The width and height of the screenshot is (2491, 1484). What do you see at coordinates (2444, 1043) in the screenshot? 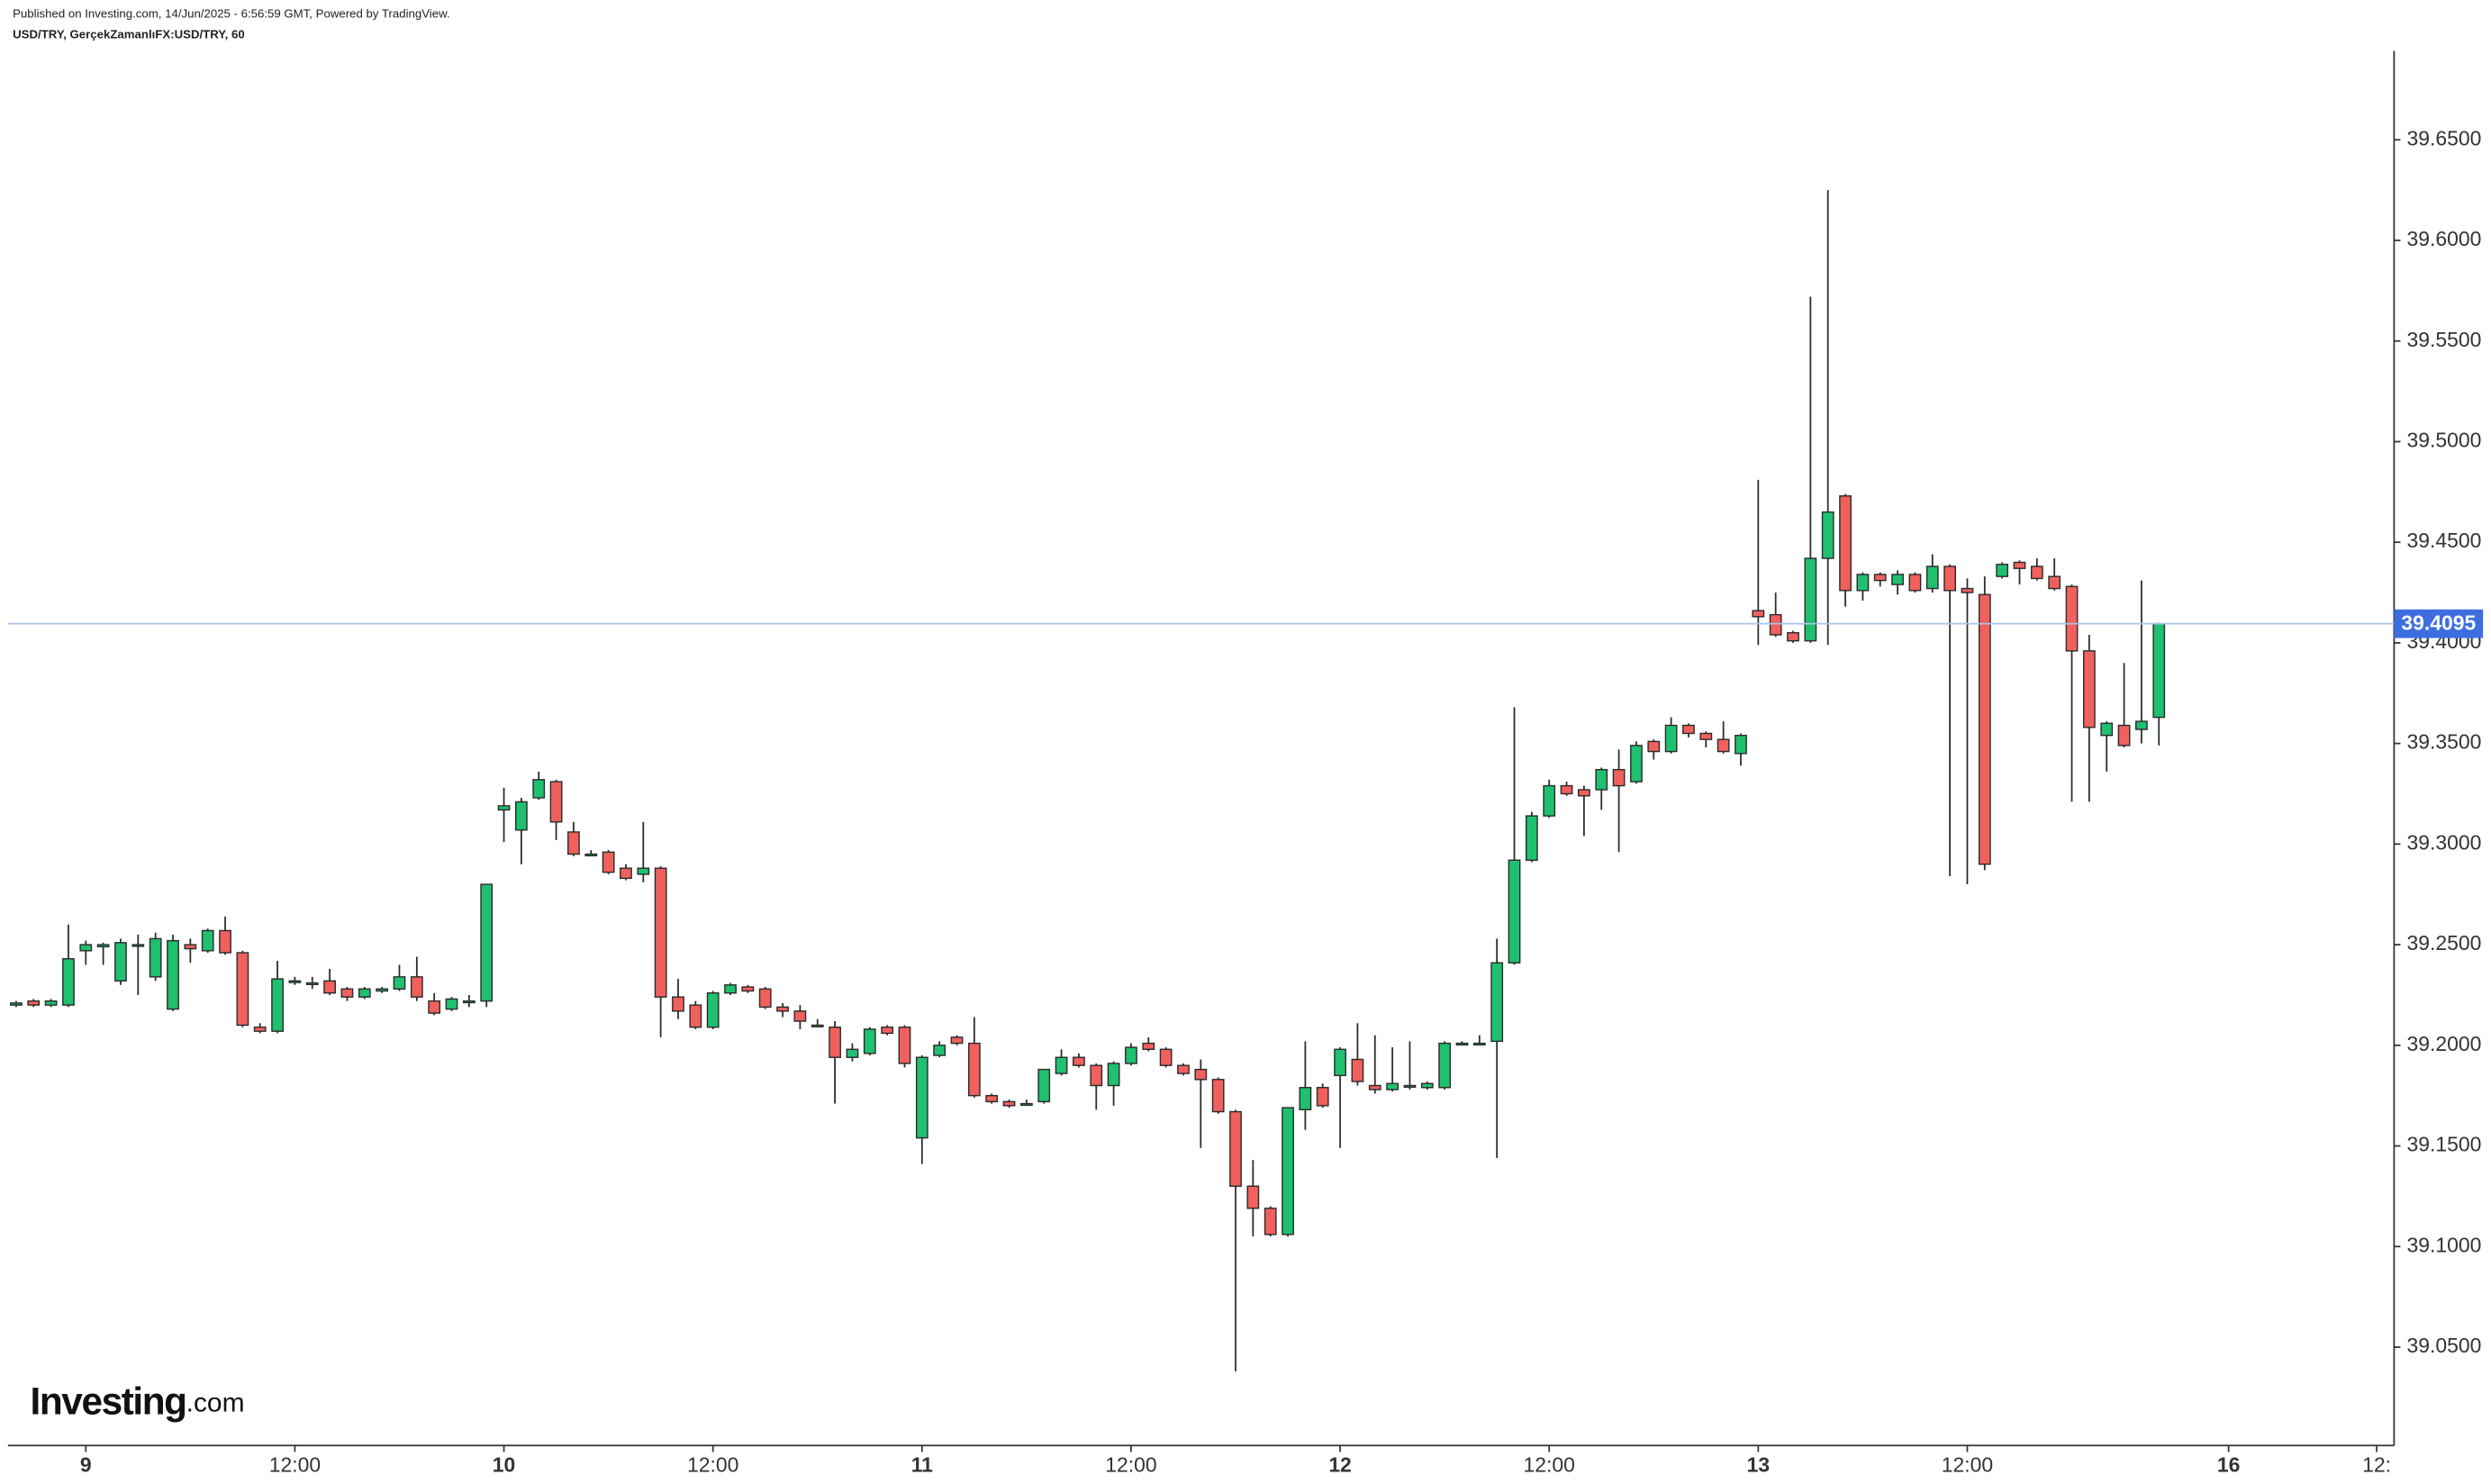
I see `y-tick-label: 39.2000` at bounding box center [2444, 1043].